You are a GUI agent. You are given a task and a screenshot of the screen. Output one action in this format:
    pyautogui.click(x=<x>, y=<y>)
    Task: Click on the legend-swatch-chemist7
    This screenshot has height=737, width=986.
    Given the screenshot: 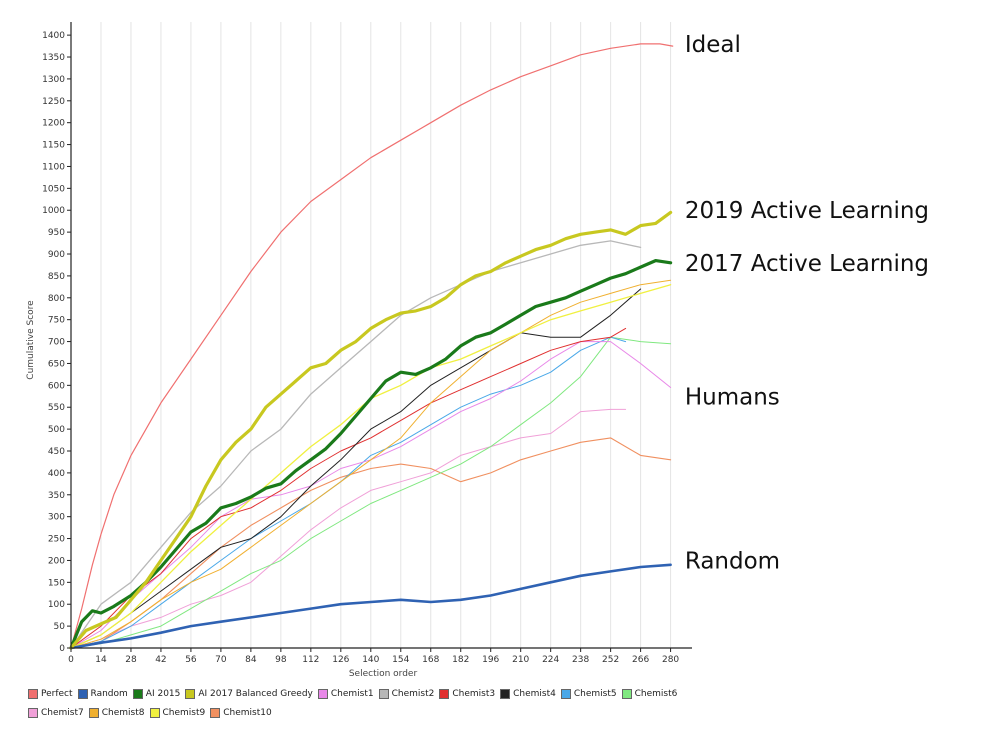 What is the action you would take?
    pyautogui.click(x=33, y=713)
    